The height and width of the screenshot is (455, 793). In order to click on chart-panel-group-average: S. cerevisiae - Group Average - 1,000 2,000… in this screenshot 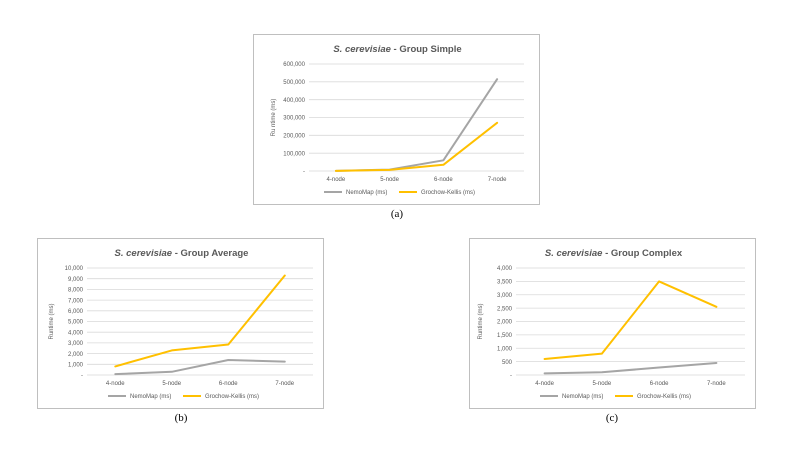, I will do `click(180, 323)`.